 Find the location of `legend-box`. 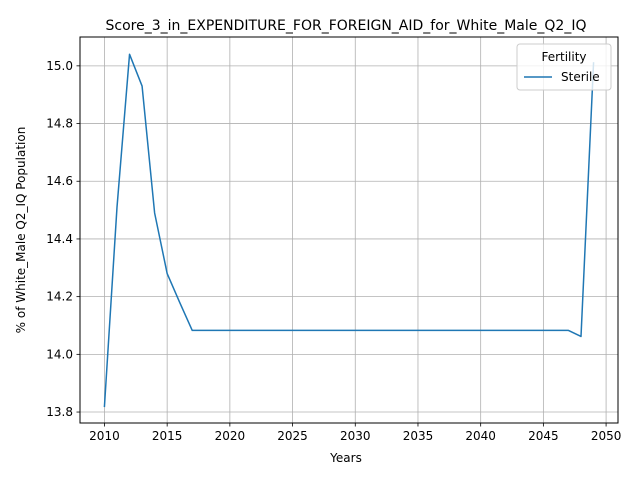

legend-box is located at coordinates (564, 67).